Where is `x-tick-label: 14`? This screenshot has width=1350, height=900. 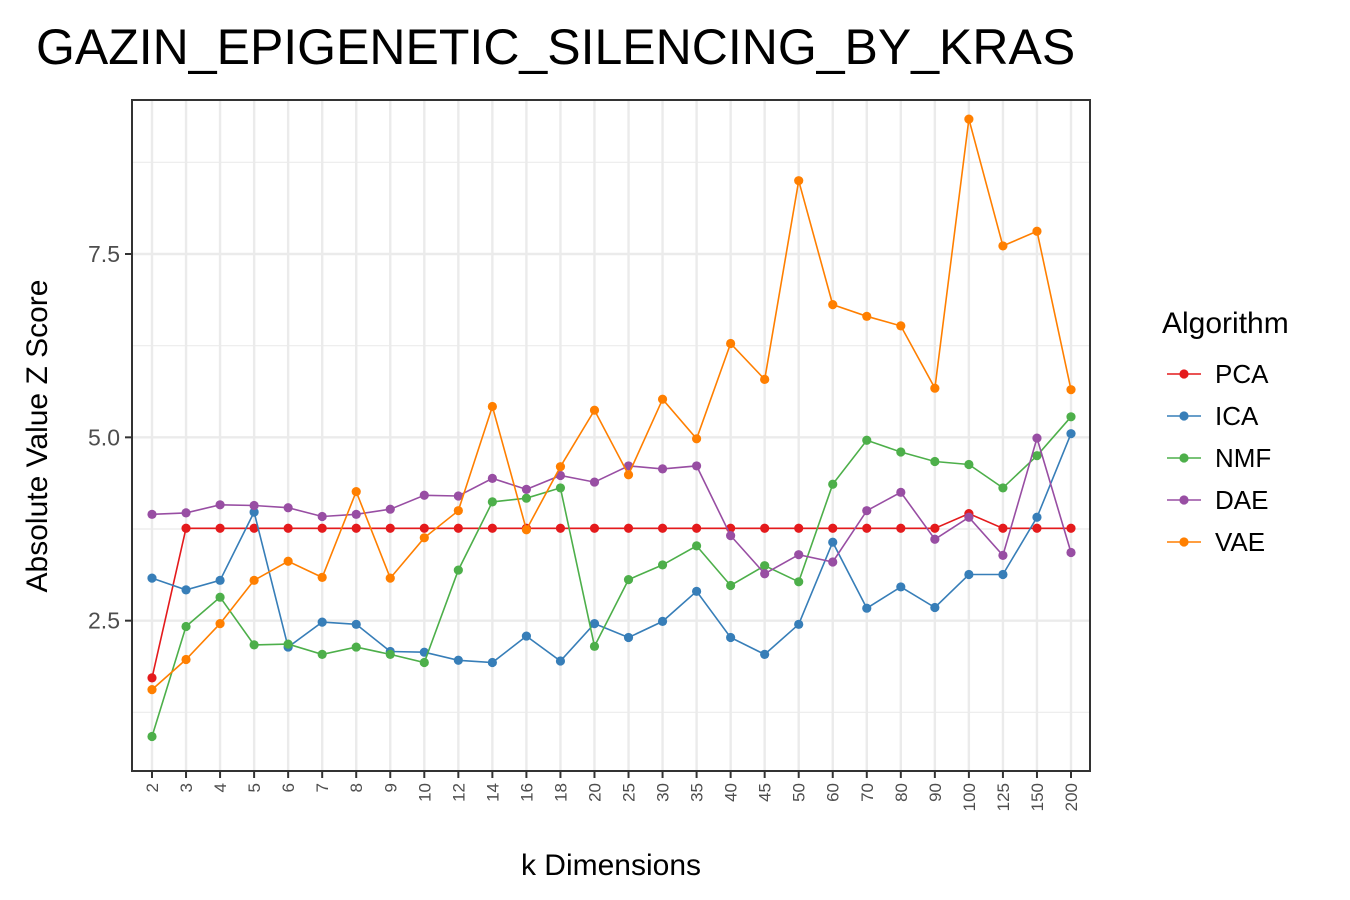 x-tick-label: 14 is located at coordinates (492, 792).